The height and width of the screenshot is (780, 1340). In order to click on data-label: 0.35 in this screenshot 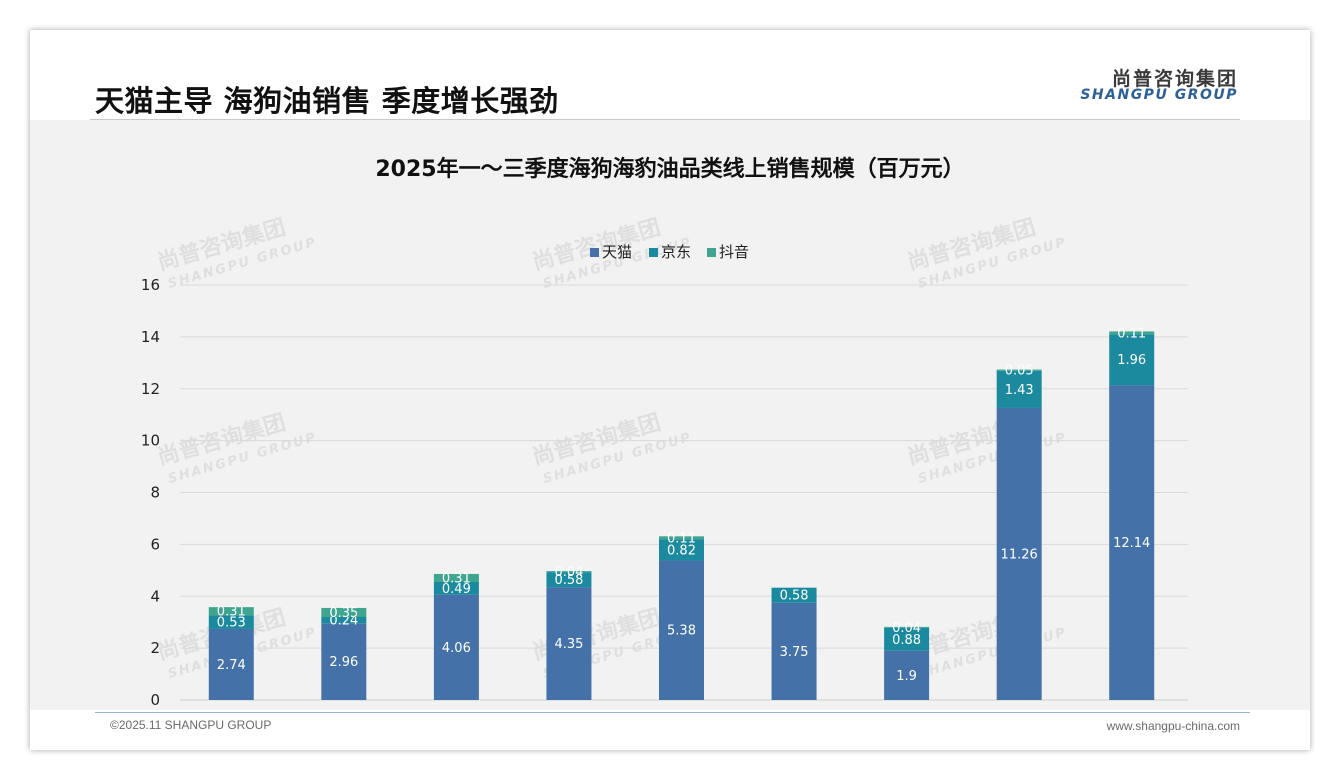, I will do `click(343, 613)`.